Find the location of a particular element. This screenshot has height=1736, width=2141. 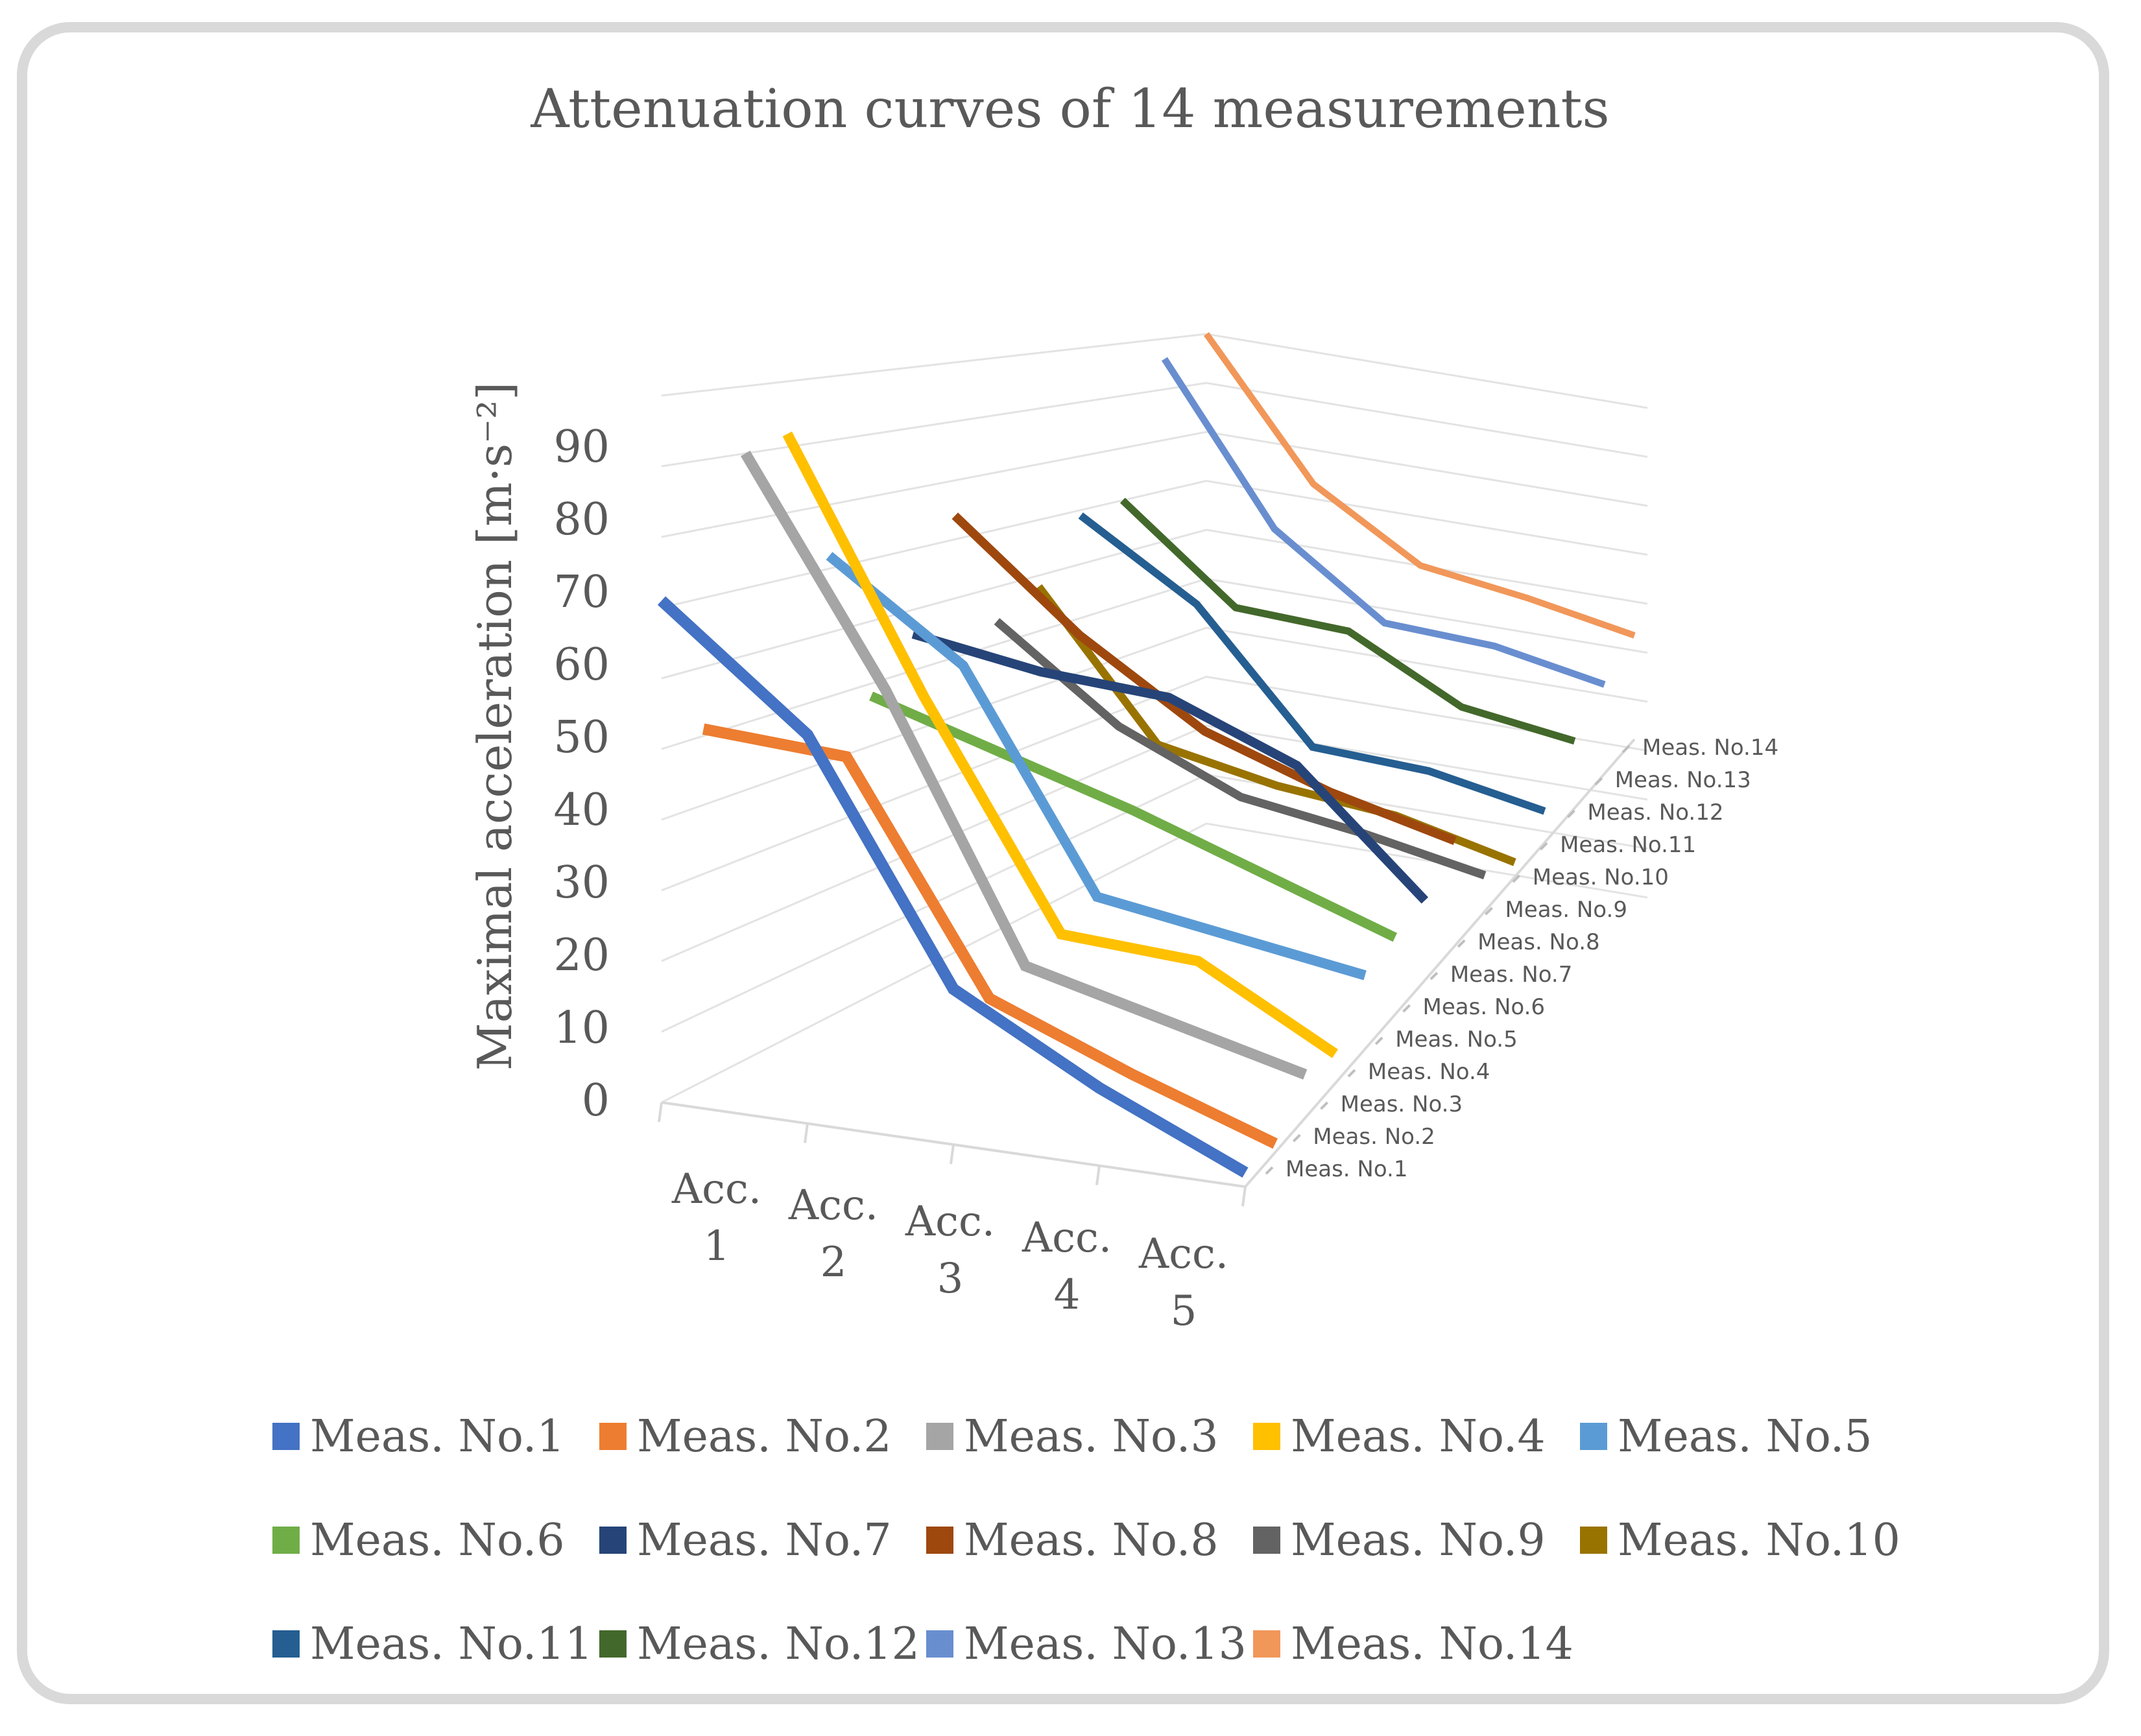

depth-axis-label: Meas. No.4 is located at coordinates (1429, 1072).